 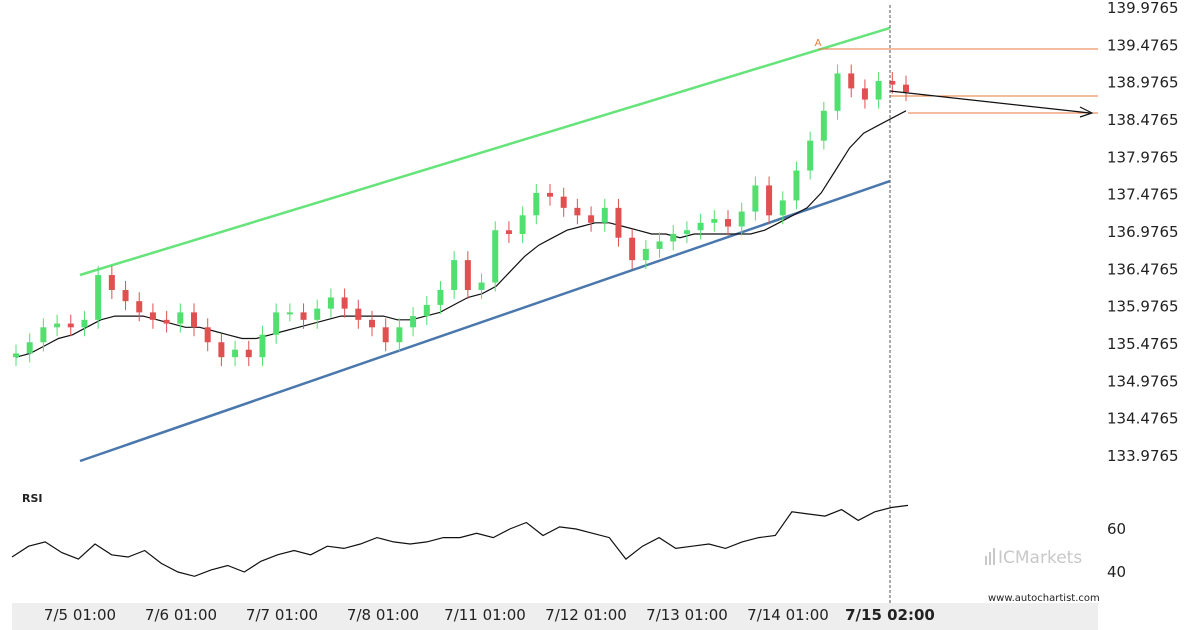 I want to click on price-tick-label: 134.4765, so click(x=1143, y=419).